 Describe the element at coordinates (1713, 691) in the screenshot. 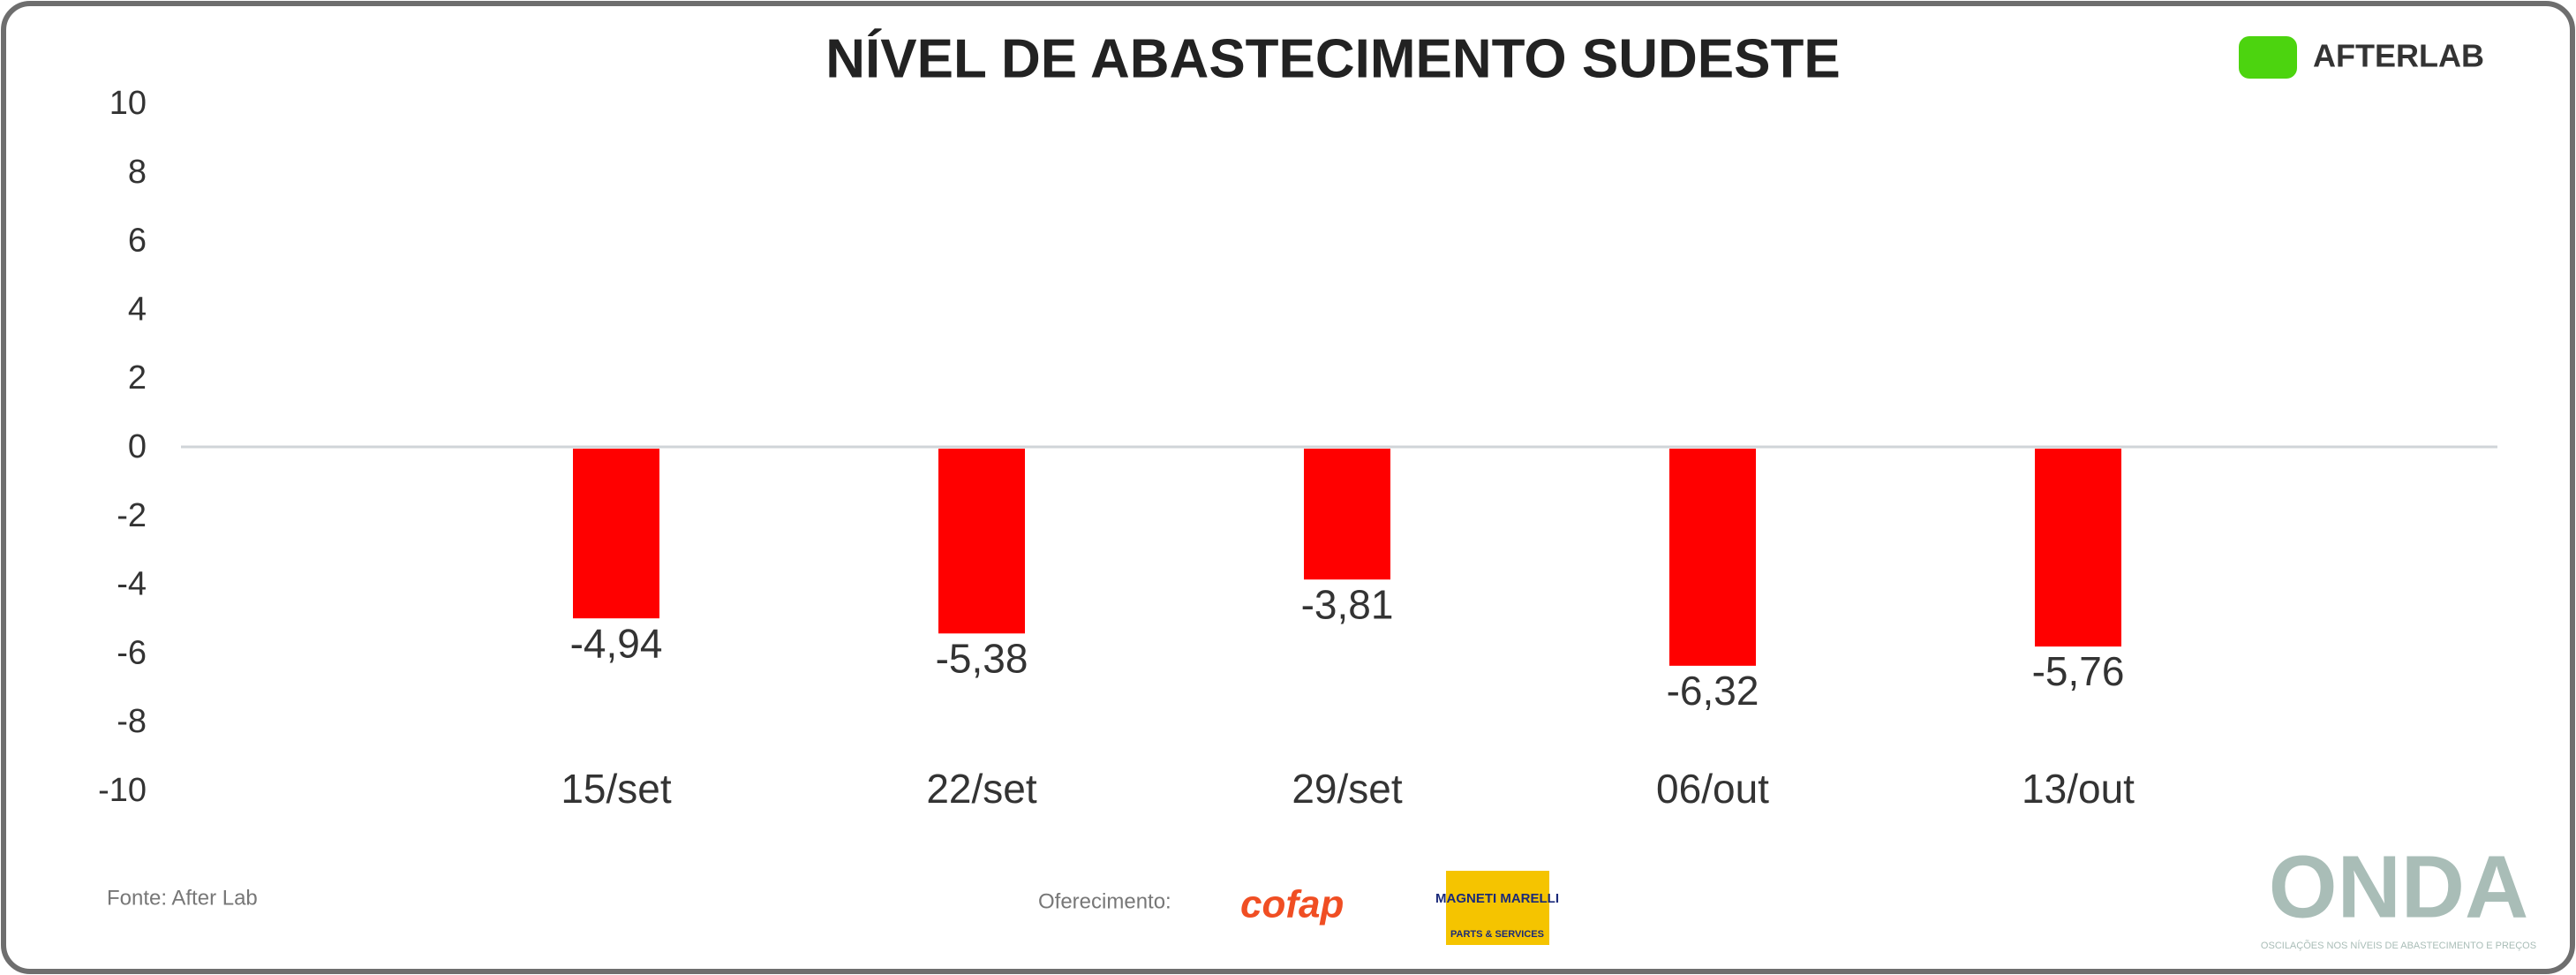

I see `value-label: -6,32` at that location.